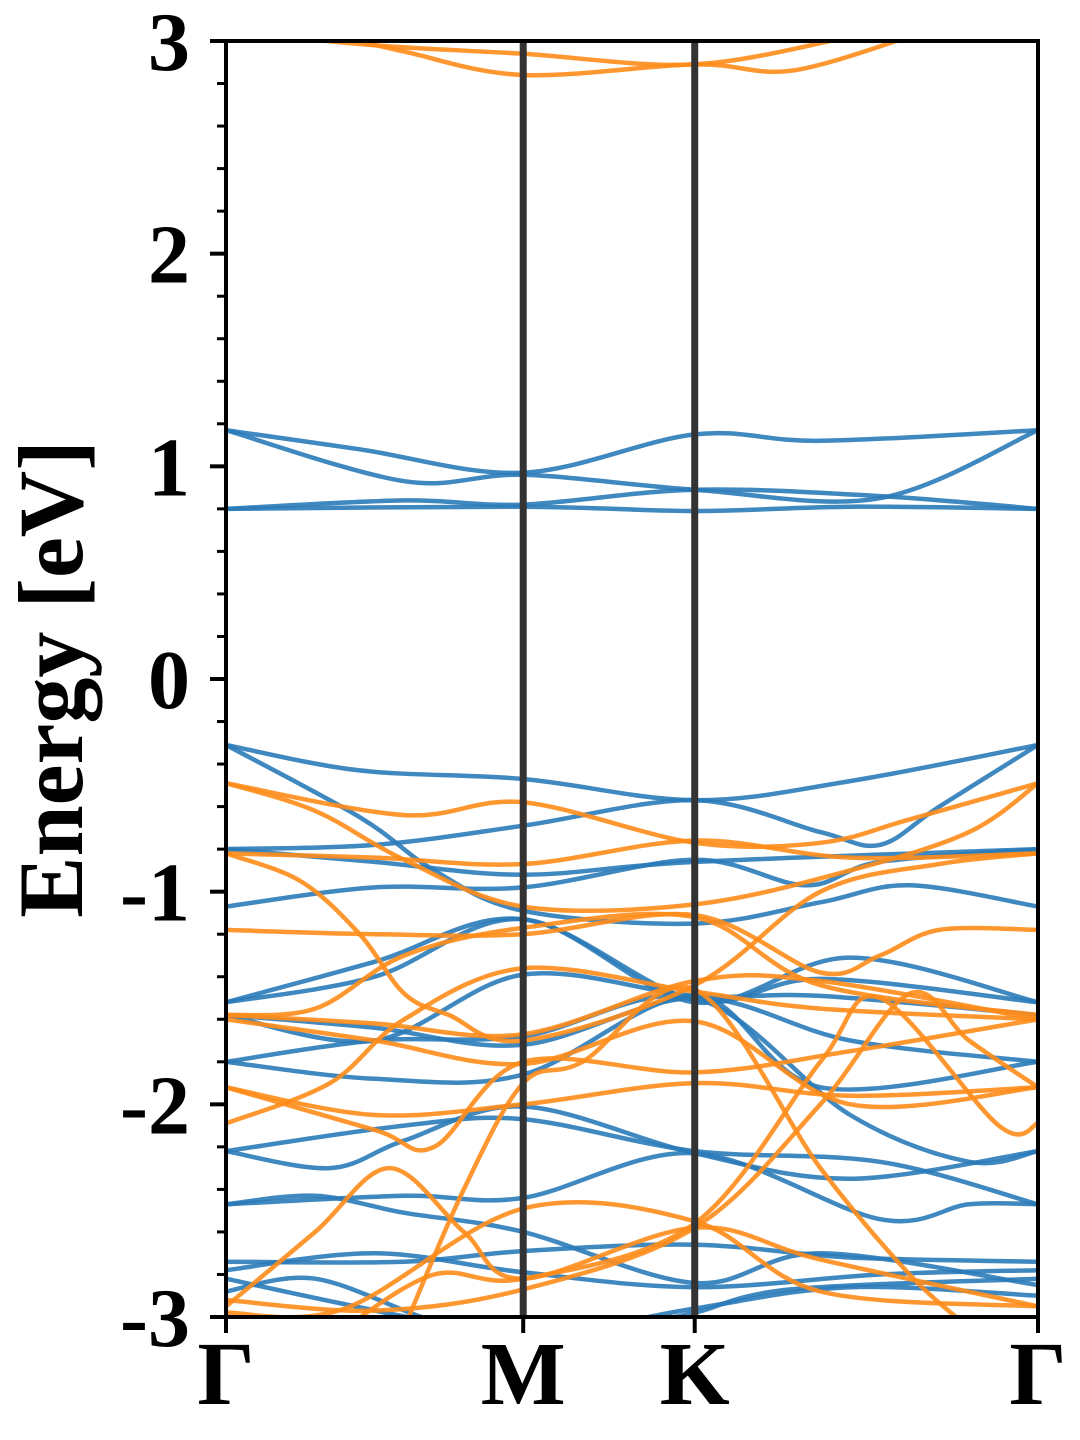 Image resolution: width=1080 pixels, height=1440 pixels. What do you see at coordinates (169, 680) in the screenshot?
I see `y-tick-label: 0` at bounding box center [169, 680].